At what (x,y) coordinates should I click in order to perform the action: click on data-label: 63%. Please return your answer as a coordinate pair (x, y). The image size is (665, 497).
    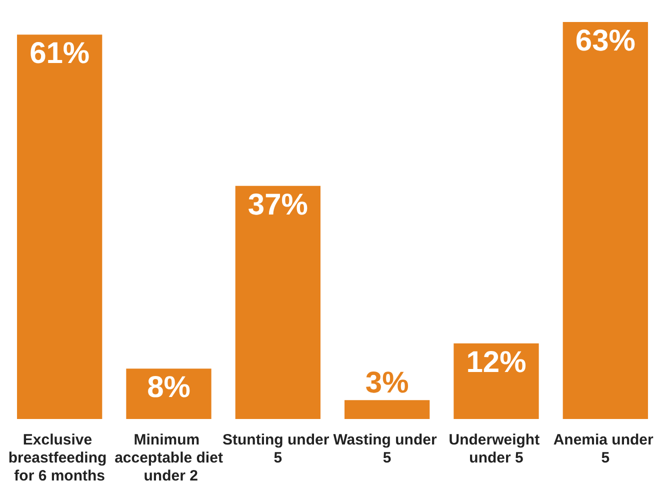
    Looking at the image, I should click on (605, 41).